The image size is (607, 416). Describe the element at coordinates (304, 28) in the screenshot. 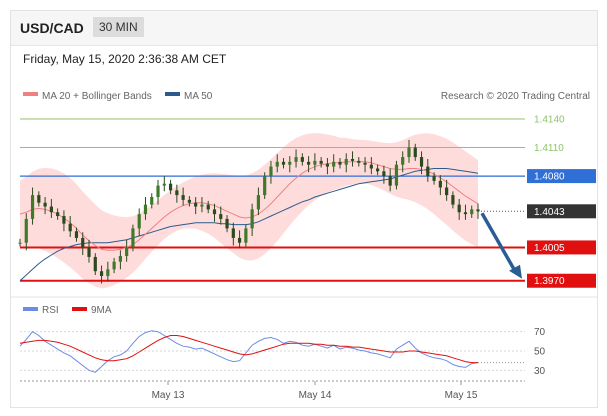

I see `chart-header: USD/CAD 30 MIN` at that location.